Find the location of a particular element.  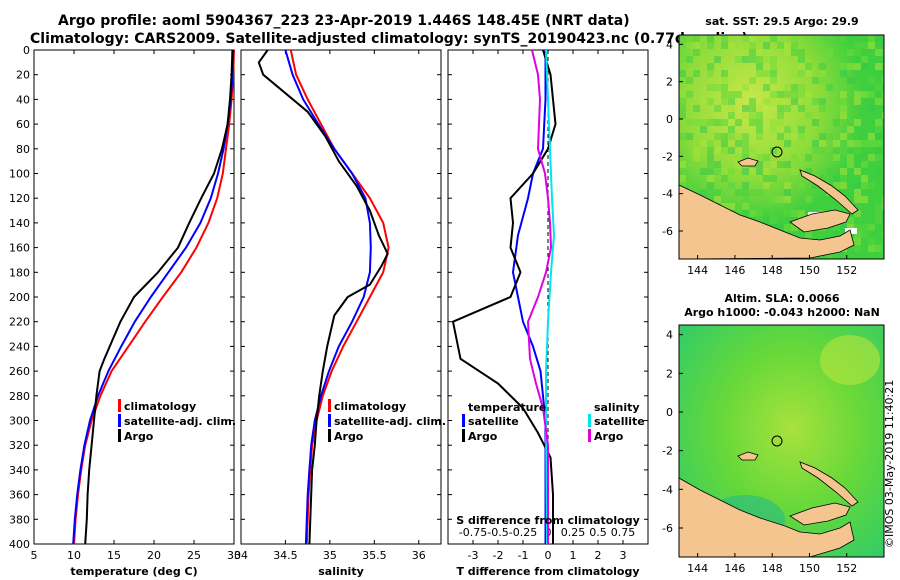

map-y-tick-label: 0 is located at coordinates (669, 119).